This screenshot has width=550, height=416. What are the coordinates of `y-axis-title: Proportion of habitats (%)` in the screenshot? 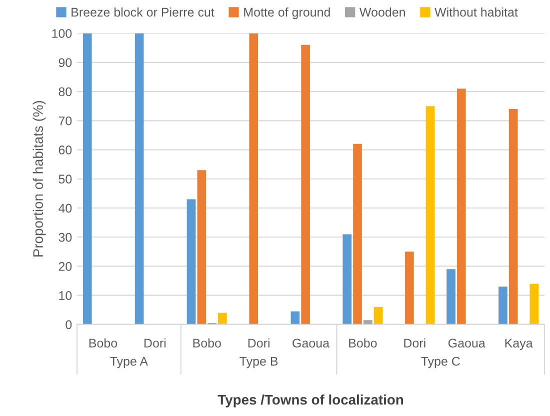 It's located at (39, 178).